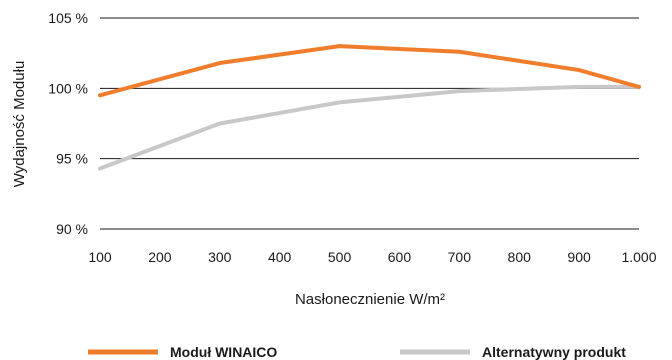 The height and width of the screenshot is (360, 672). I want to click on x-axis-label: Nasłonecznienie W/m², so click(370, 299).